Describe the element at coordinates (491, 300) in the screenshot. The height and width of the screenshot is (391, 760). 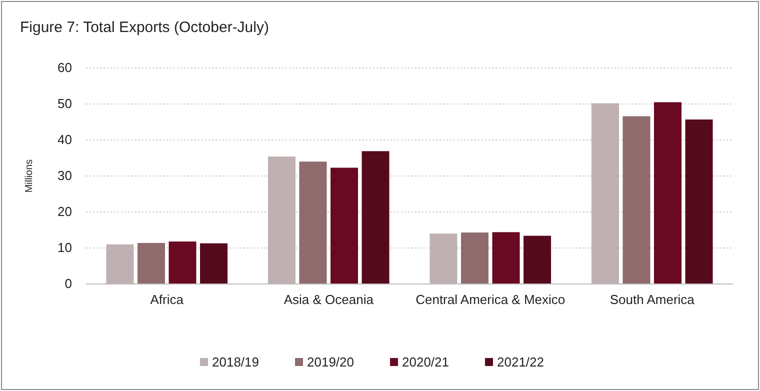
I see `x-tick-label: Central America & Mexico` at that location.